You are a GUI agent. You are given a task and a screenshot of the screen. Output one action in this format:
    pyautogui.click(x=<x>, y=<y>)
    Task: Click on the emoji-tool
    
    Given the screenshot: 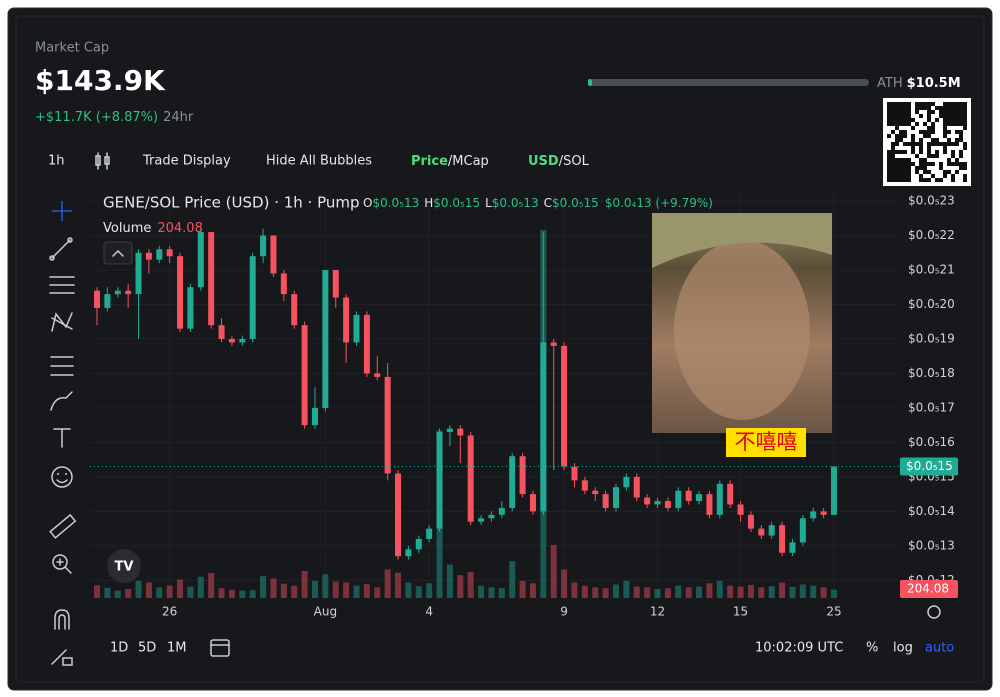 What is the action you would take?
    pyautogui.click(x=62, y=477)
    